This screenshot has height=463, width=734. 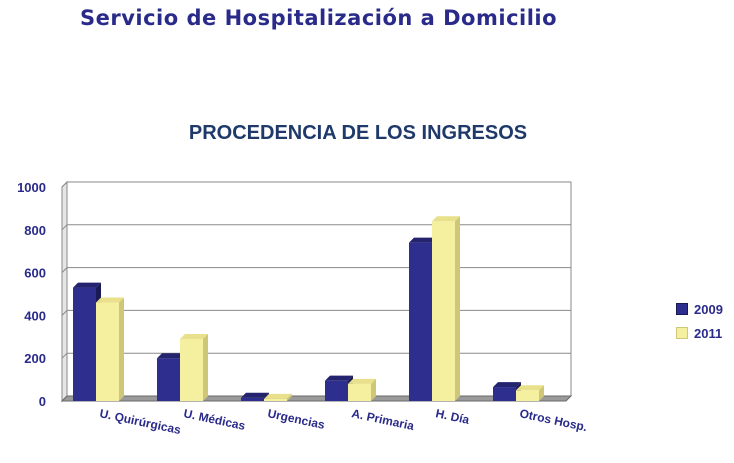 What do you see at coordinates (35, 273) in the screenshot?
I see `y-tick-label: 600` at bounding box center [35, 273].